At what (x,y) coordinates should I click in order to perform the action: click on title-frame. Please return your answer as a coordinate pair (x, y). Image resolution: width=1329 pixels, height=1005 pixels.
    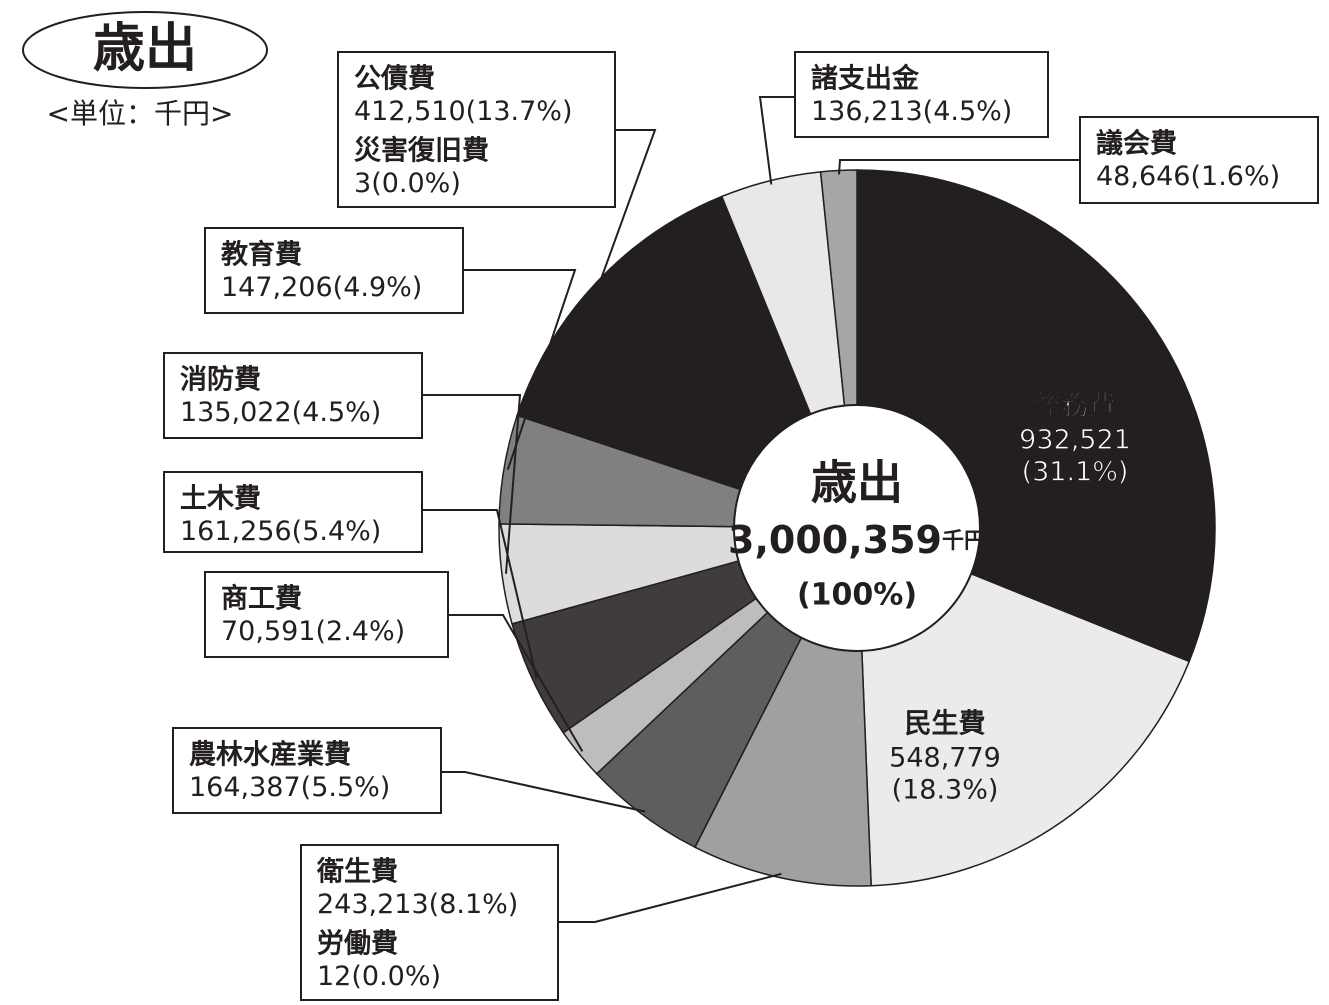
    Looking at the image, I should click on (145, 50).